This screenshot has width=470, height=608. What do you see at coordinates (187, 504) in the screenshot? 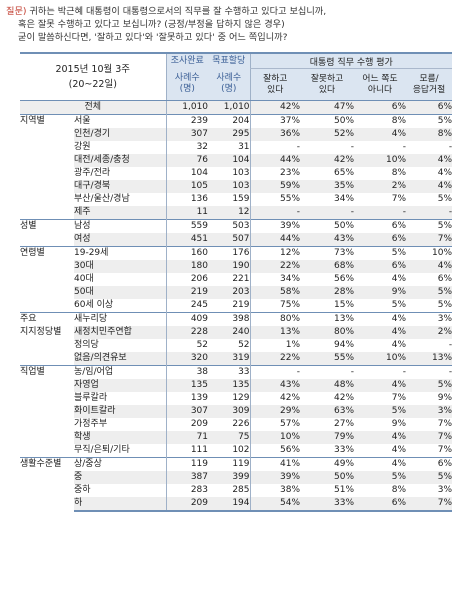
I see `cell-survey: 209` at bounding box center [187, 504].